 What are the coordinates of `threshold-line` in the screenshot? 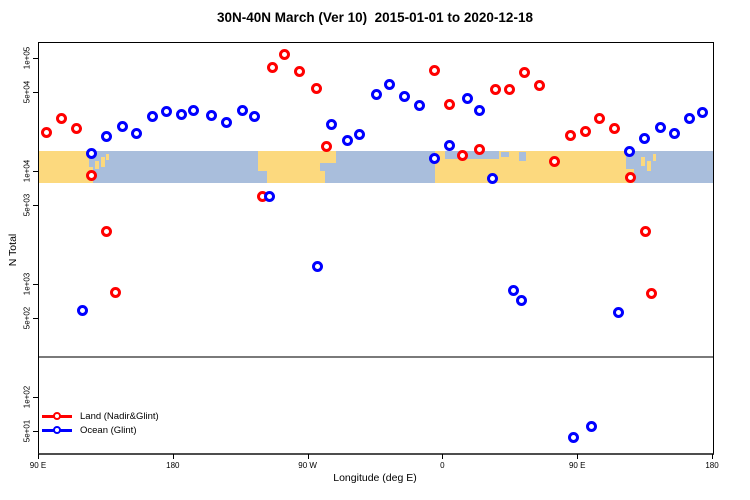 It's located at (376, 357).